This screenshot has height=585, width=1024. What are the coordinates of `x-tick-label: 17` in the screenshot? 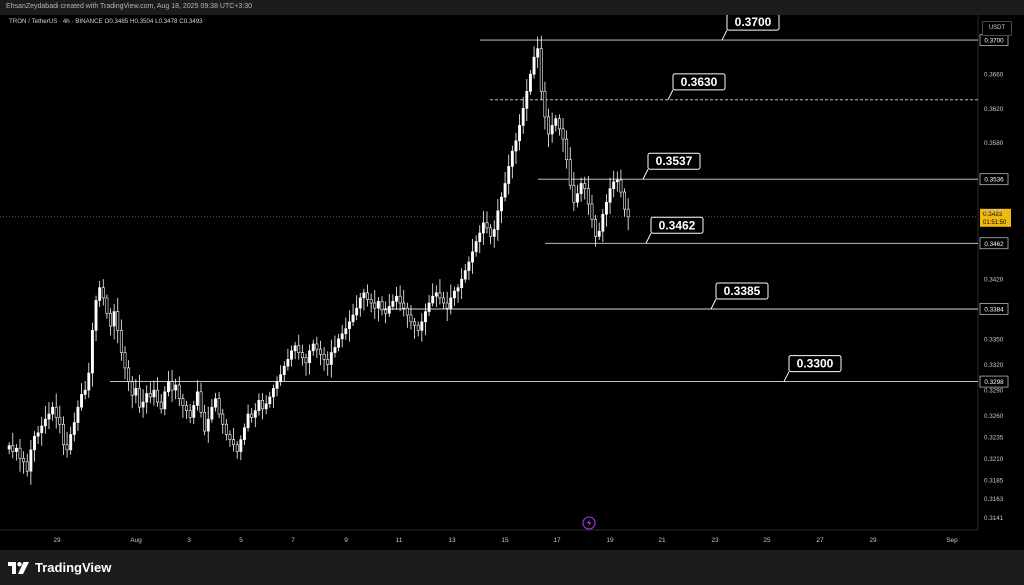 It's located at (557, 540).